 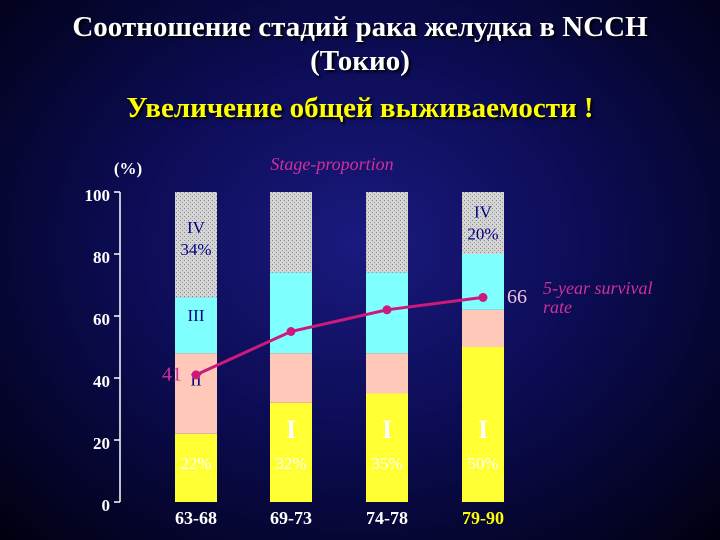 I want to click on x-tick-label: 69-73, so click(x=291, y=518).